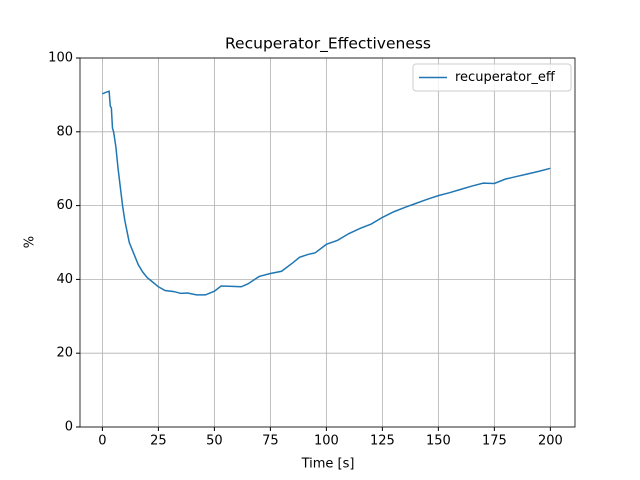 The width and height of the screenshot is (640, 480). Describe the element at coordinates (64, 353) in the screenshot. I see `y-tick-label: 20` at that location.